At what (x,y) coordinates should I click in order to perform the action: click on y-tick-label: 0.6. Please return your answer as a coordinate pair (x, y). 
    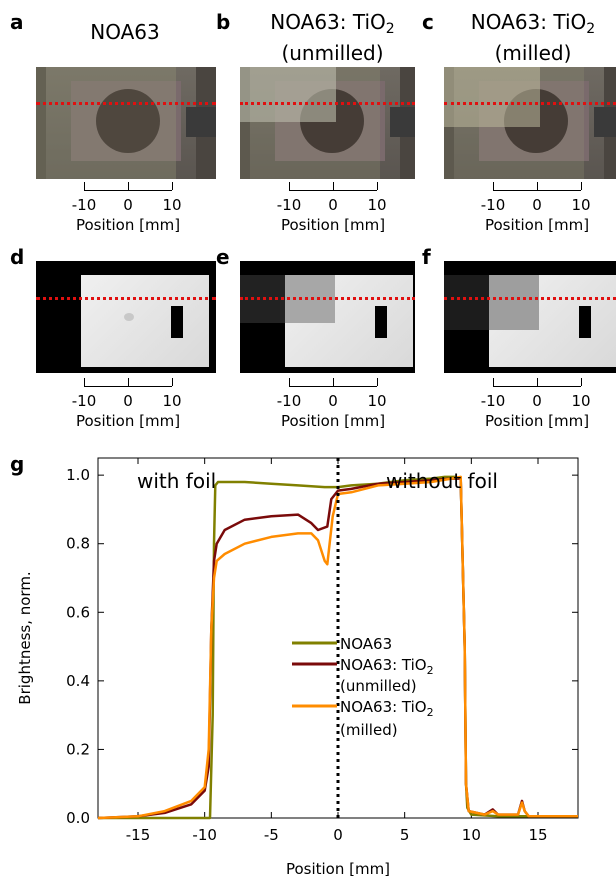
    Looking at the image, I should click on (78, 612).